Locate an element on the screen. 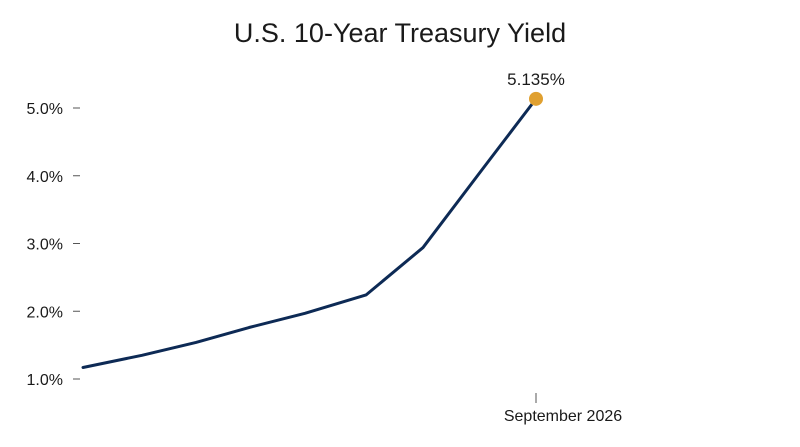 This screenshot has height=447, width=800. highlight-point-marker is located at coordinates (536, 98).